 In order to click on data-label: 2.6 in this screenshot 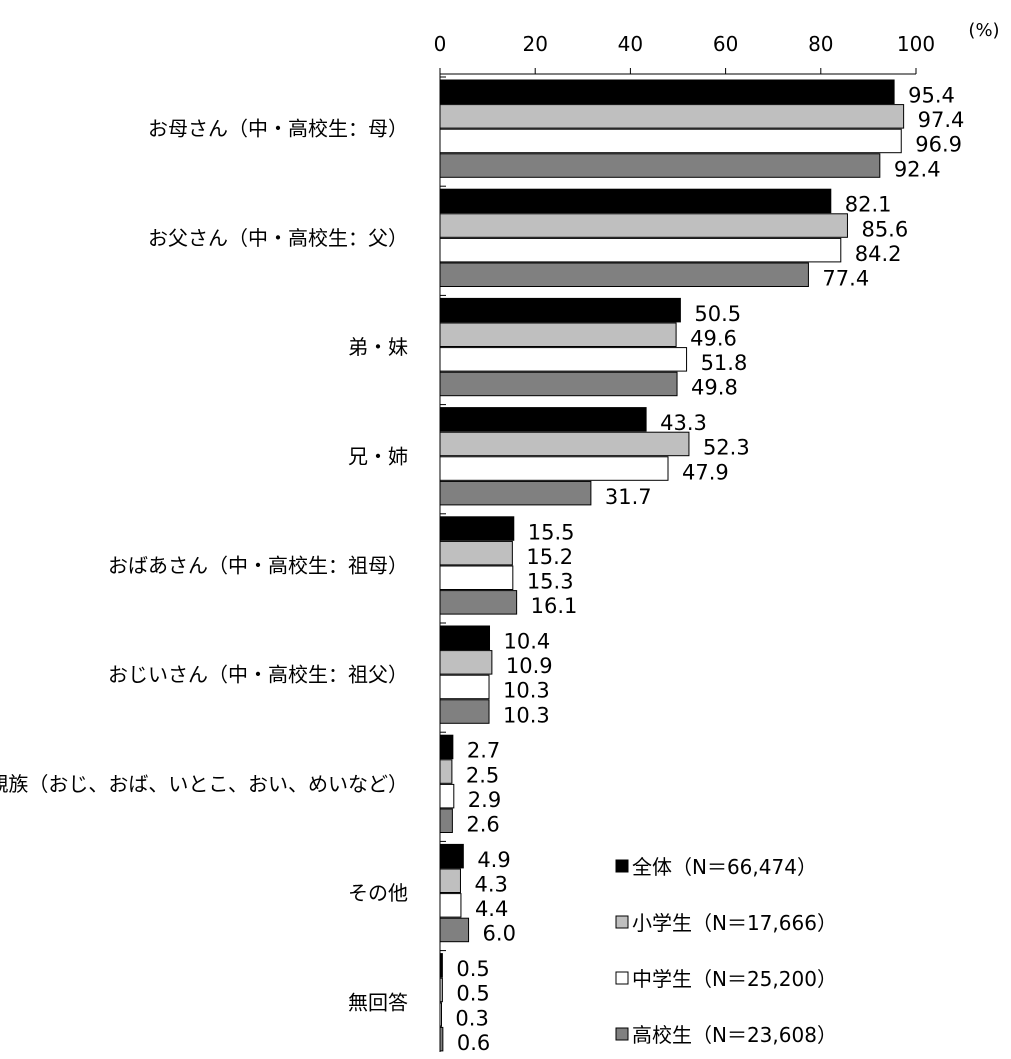, I will do `click(482, 825)`.